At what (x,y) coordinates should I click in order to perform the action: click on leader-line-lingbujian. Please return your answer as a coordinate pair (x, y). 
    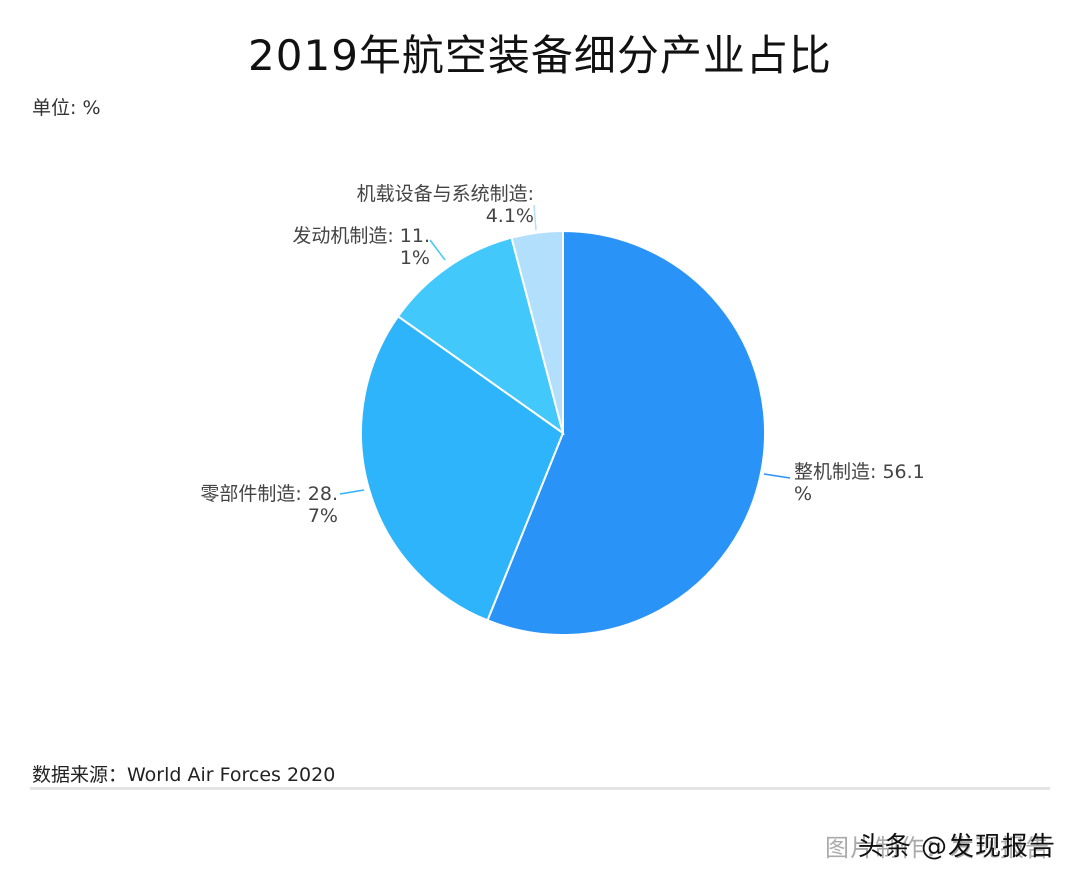
    Looking at the image, I should click on (352, 492).